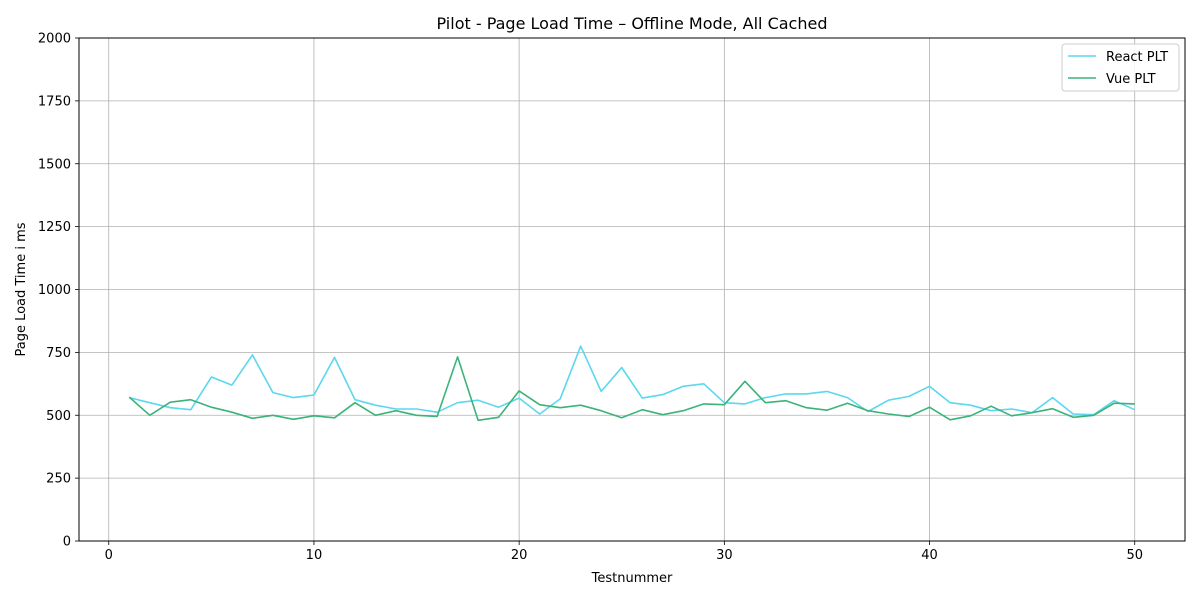  What do you see at coordinates (1131, 79) in the screenshot?
I see `legend-label-vue: Vue PLT` at bounding box center [1131, 79].